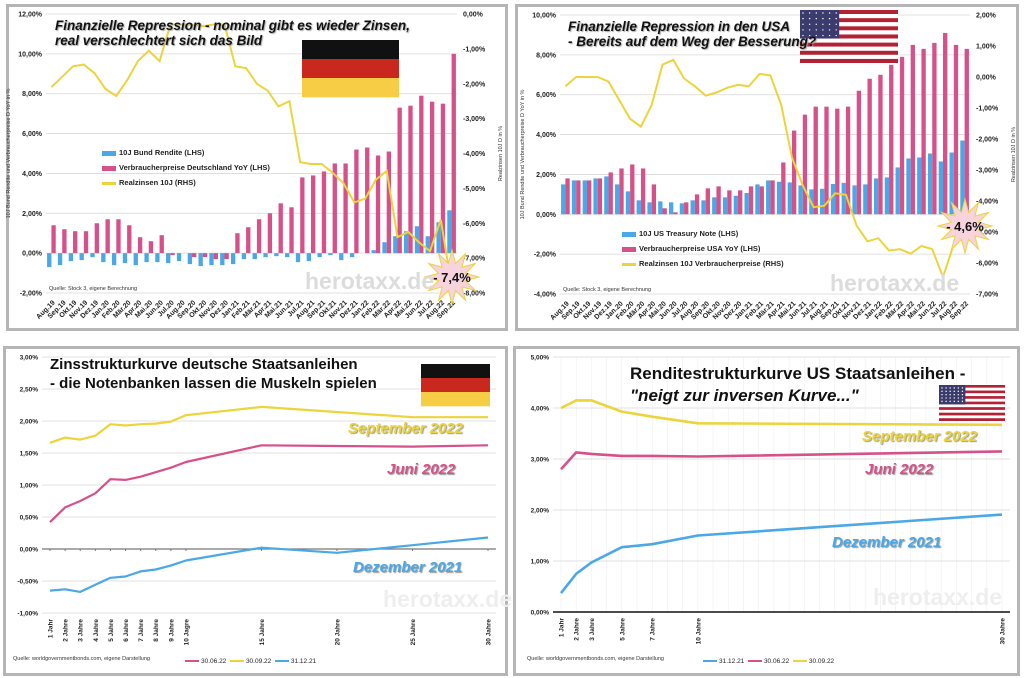 The image size is (1024, 678). I want to click on y-right-tick-label: -5,00%, so click(987, 233).